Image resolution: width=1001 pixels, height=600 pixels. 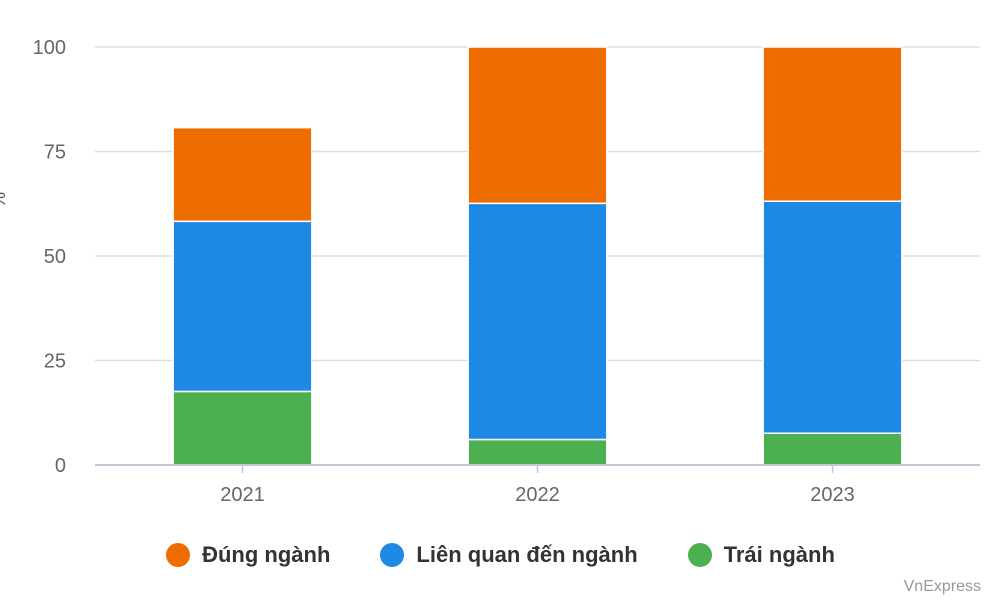 What do you see at coordinates (4, 200) in the screenshot?
I see `y-axis-title: %` at bounding box center [4, 200].